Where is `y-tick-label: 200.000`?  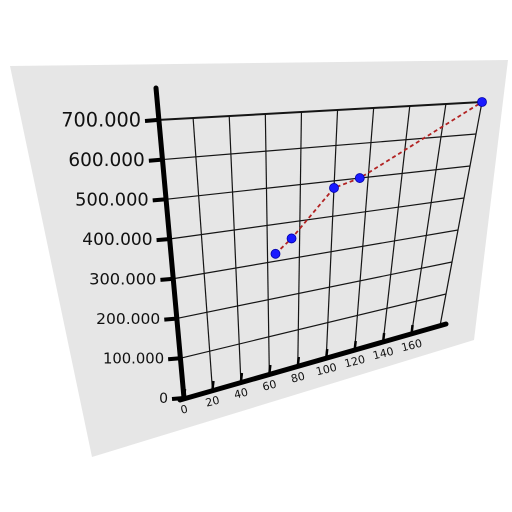 y-tick-label: 200.000 is located at coordinates (128, 319).